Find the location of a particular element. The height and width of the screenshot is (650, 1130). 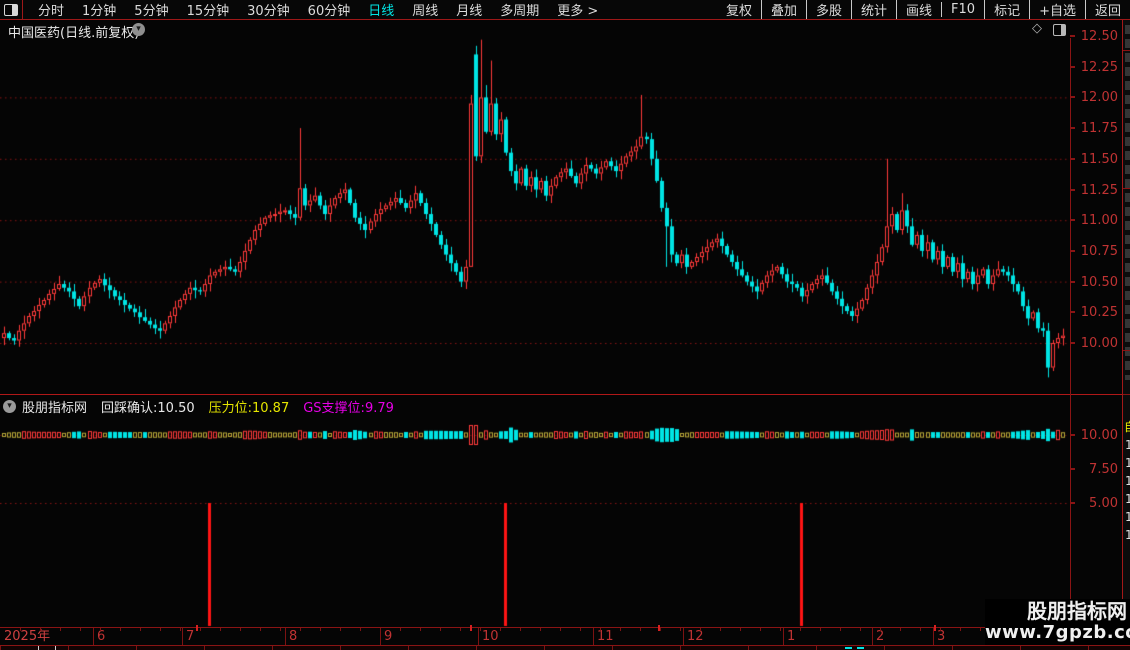

price-axis-label: 10.25 is located at coordinates (1099, 313).